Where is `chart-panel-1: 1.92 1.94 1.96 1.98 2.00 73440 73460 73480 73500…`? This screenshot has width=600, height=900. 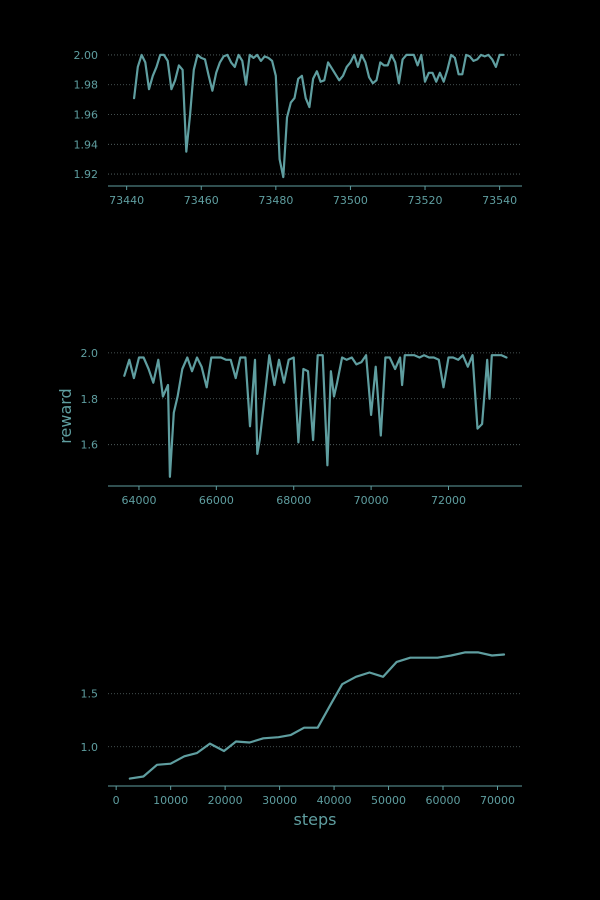 chart-panel-1: 1.92 1.94 1.96 1.98 2.00 73440 73460 73480 73500… is located at coordinates (298, 128).